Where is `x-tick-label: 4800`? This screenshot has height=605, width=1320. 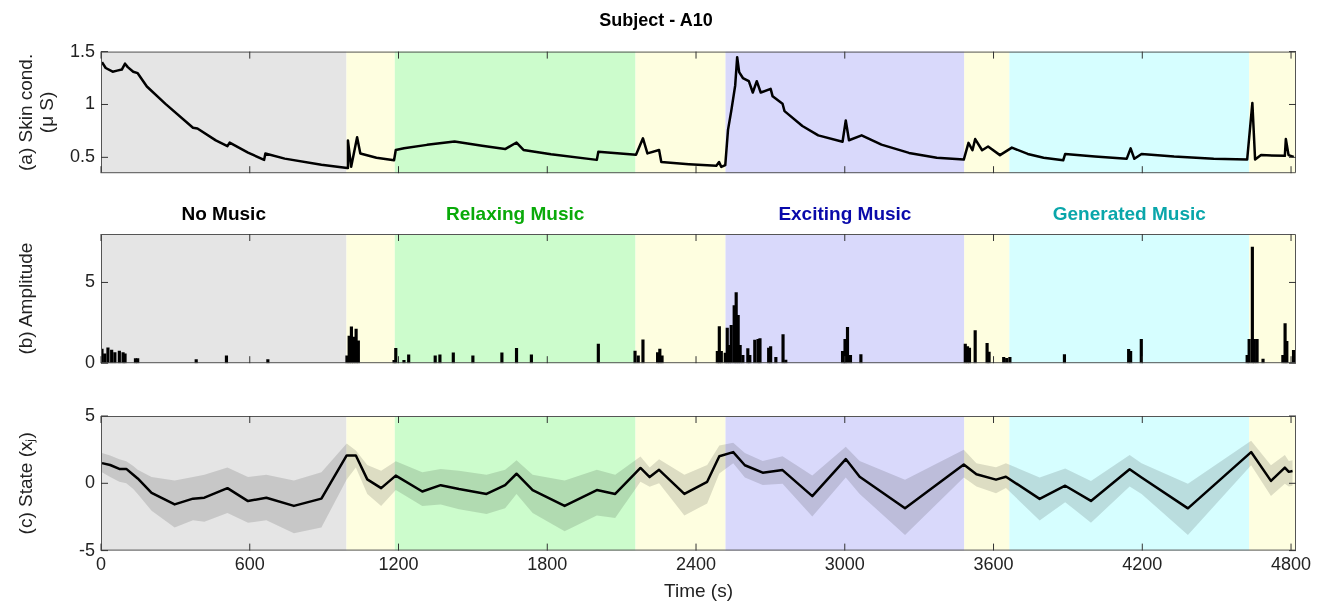 x-tick-label: 4800 is located at coordinates (1291, 564).